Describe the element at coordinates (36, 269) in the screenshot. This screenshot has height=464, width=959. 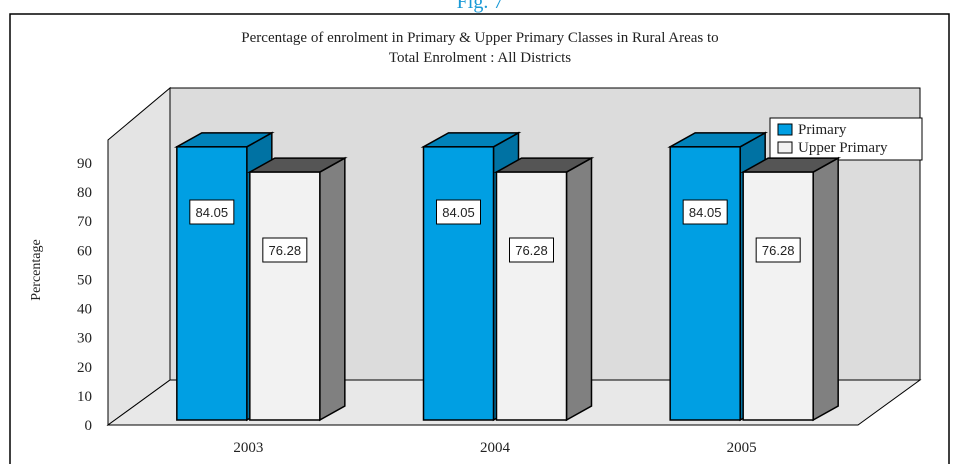
I see `y-axis-label: Percentage` at that location.